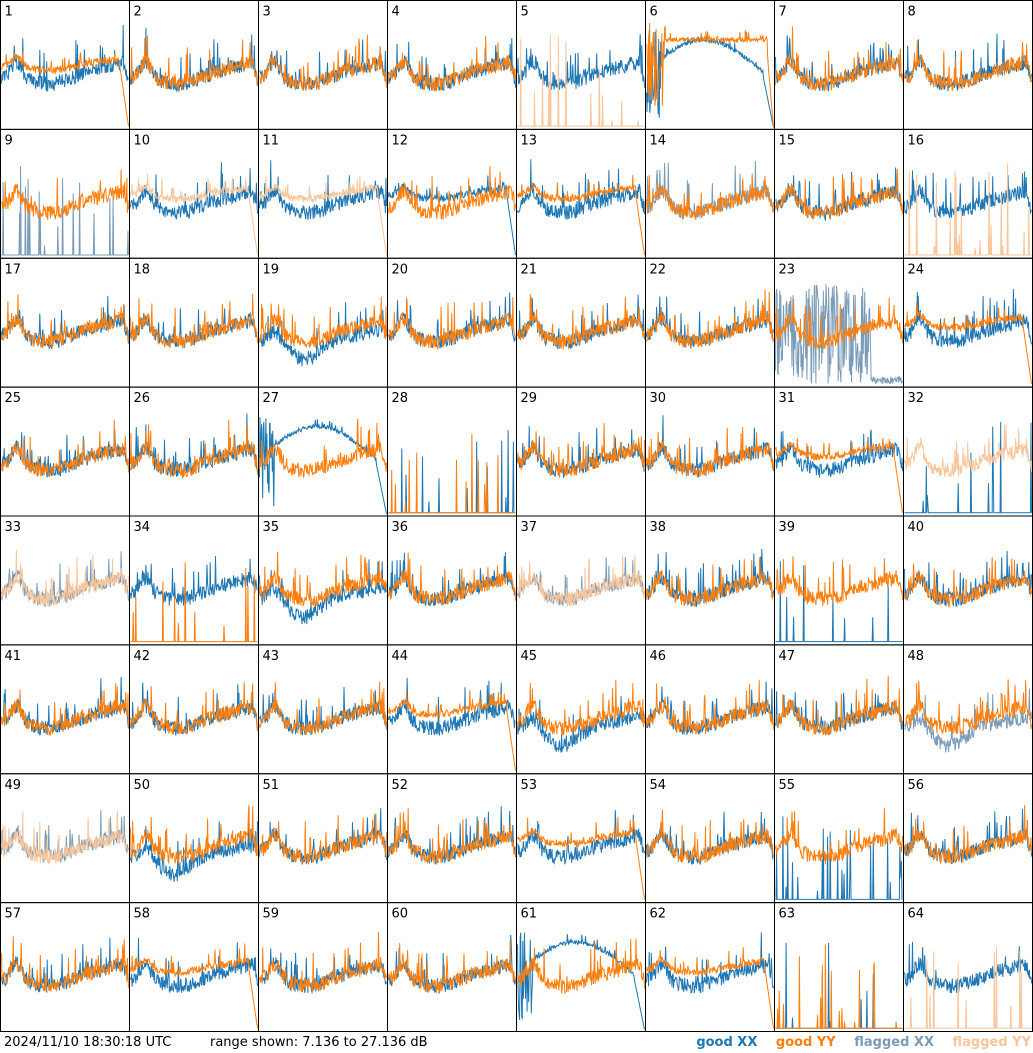 Image resolution: width=1033 pixels, height=1053 pixels. I want to click on panel-25: 25, so click(65, 451).